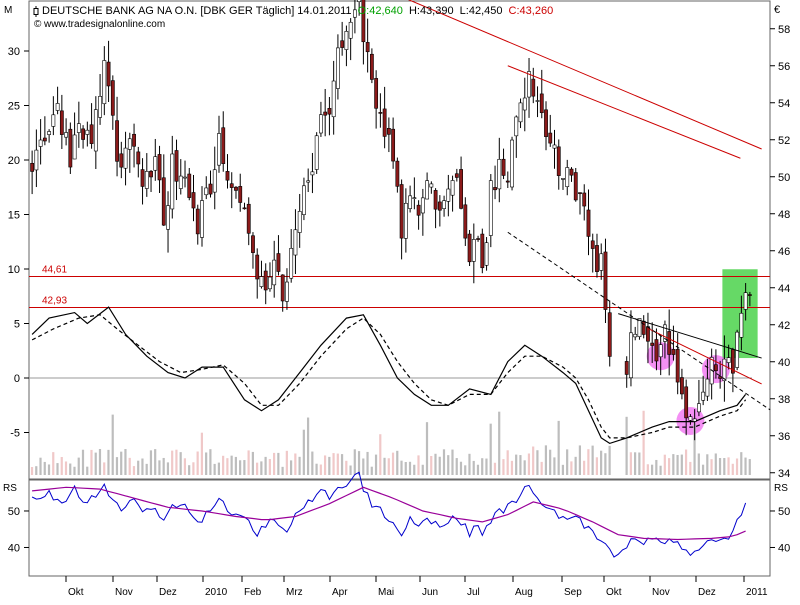 The image size is (800, 605). I want to click on source-label: www.tradesignalonline.com, so click(104, 24).